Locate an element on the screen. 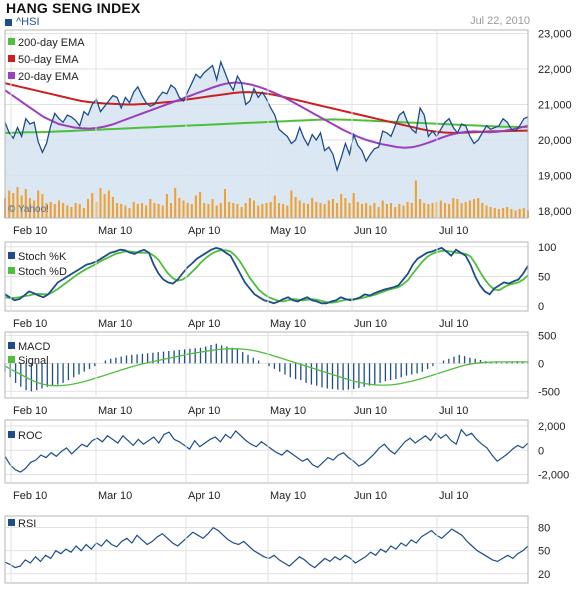 This screenshot has width=584, height=596. stoch-y-tick-label: 100 is located at coordinates (547, 248).